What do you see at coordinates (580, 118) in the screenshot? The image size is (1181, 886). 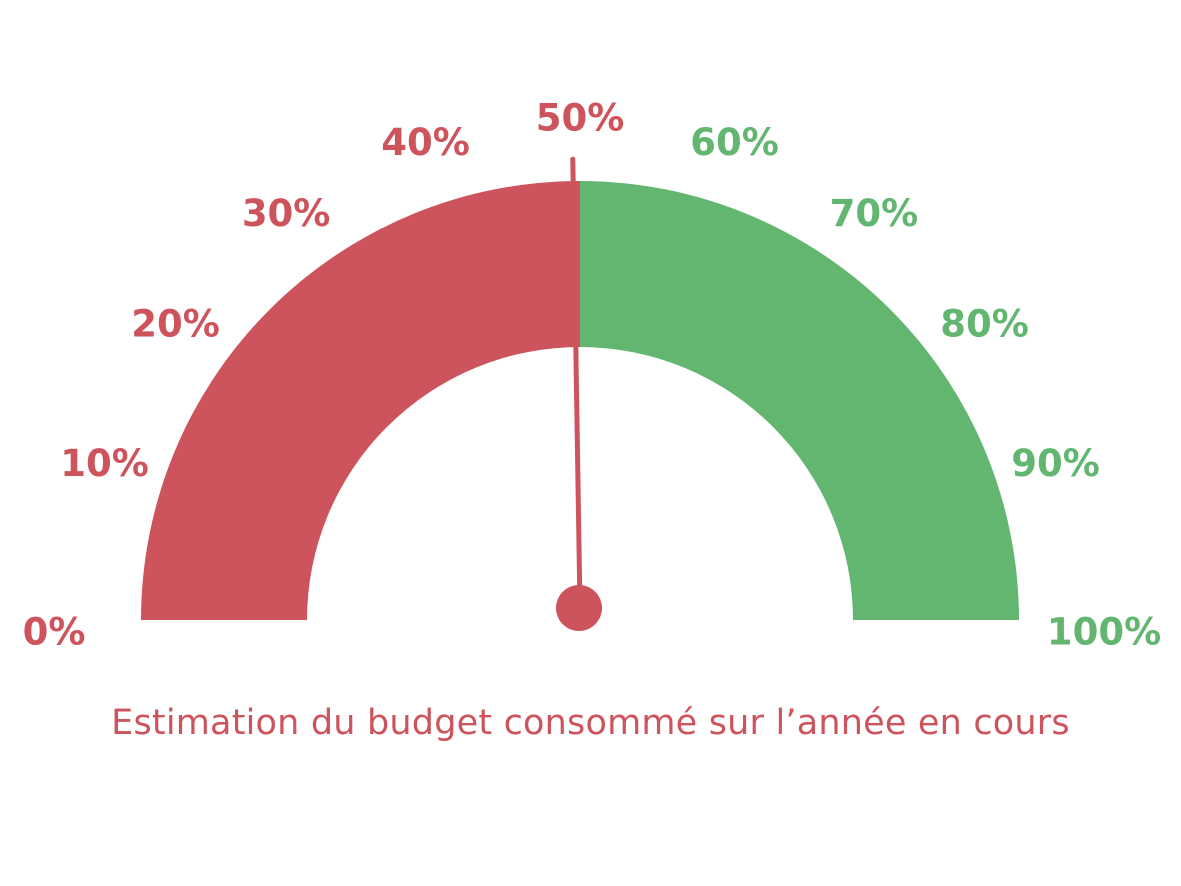 I see `tick-label-50: 50%` at bounding box center [580, 118].